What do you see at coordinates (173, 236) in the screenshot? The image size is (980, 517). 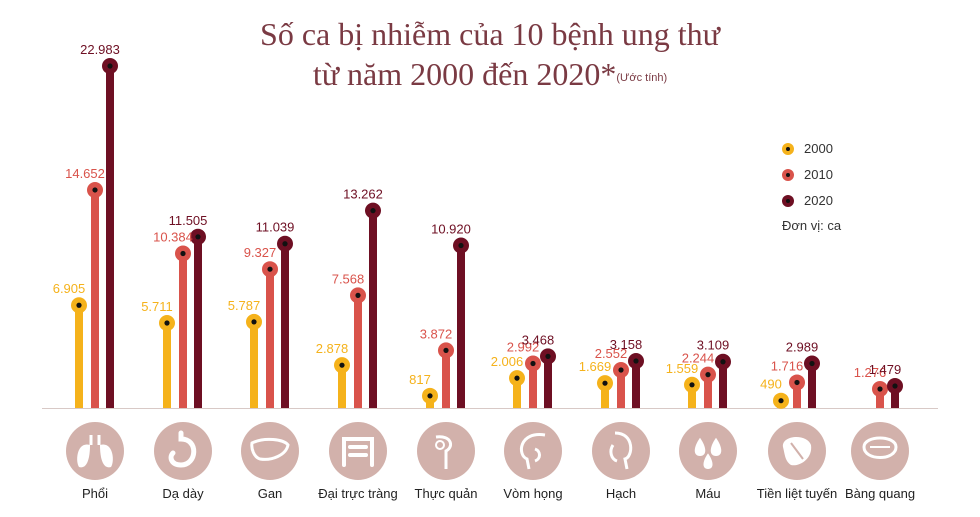 I see `data-label-2010-2: 10.384` at bounding box center [173, 236].